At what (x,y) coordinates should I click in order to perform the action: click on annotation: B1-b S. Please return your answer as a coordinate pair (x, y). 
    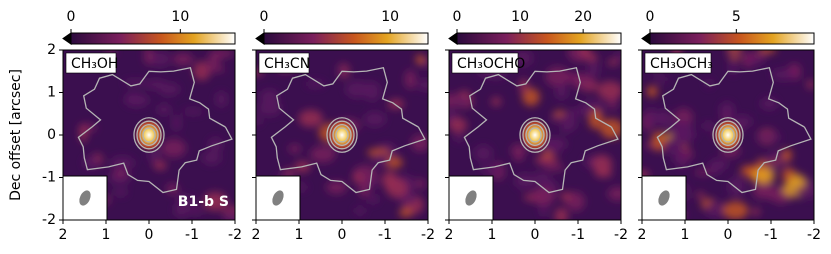
    Looking at the image, I should click on (203, 202).